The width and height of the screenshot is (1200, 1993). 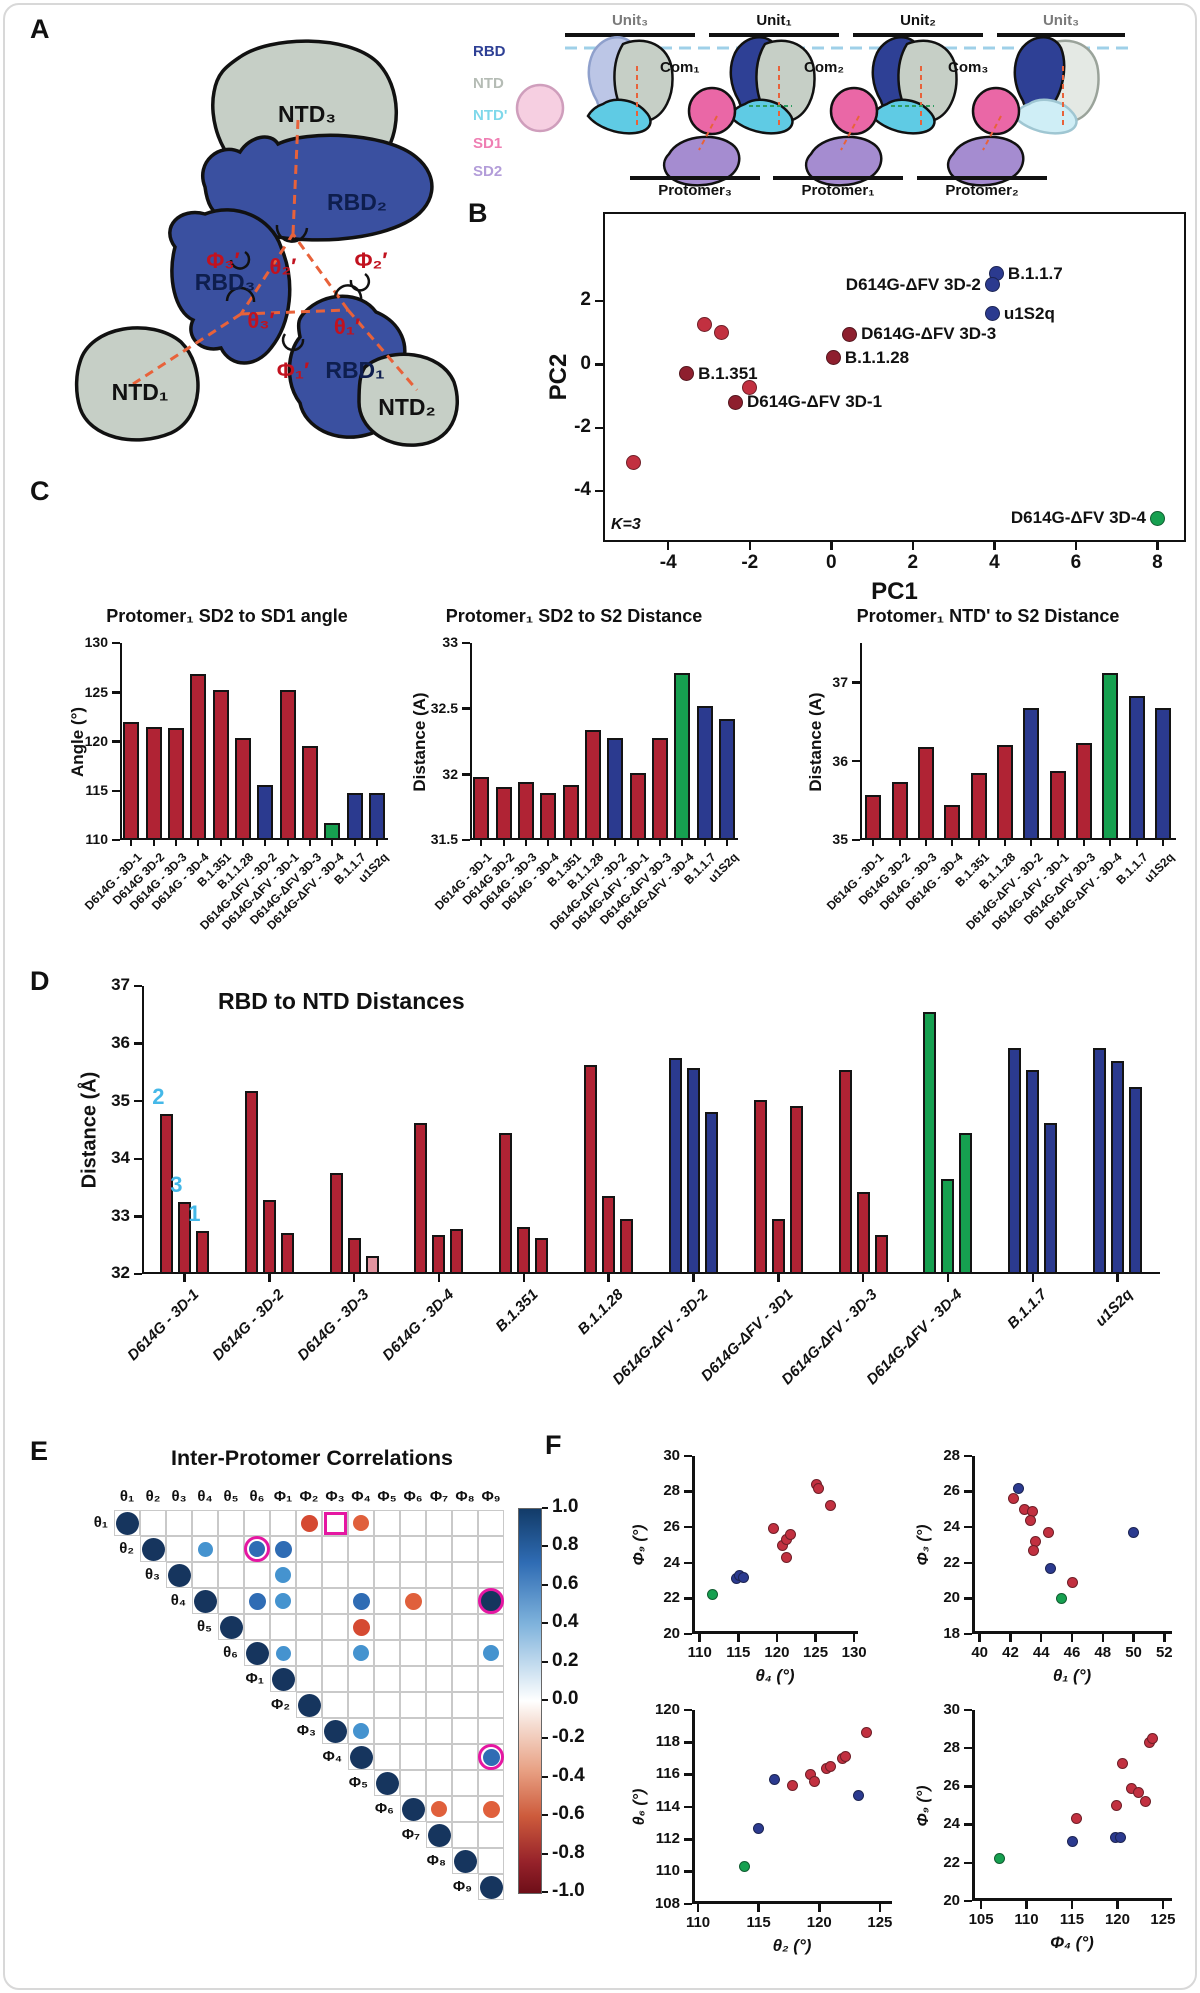 I want to click on x-tick-label: 48, so click(x=1103, y=1652).